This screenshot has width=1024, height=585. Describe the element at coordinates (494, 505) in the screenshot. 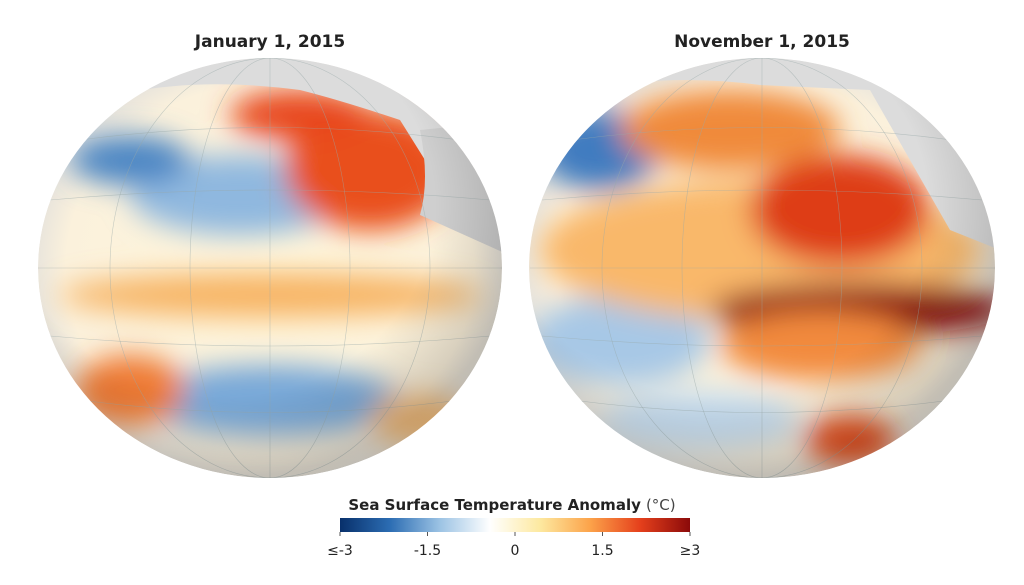

I see `colorbar-label: Sea Surface Temperature Anomaly` at that location.